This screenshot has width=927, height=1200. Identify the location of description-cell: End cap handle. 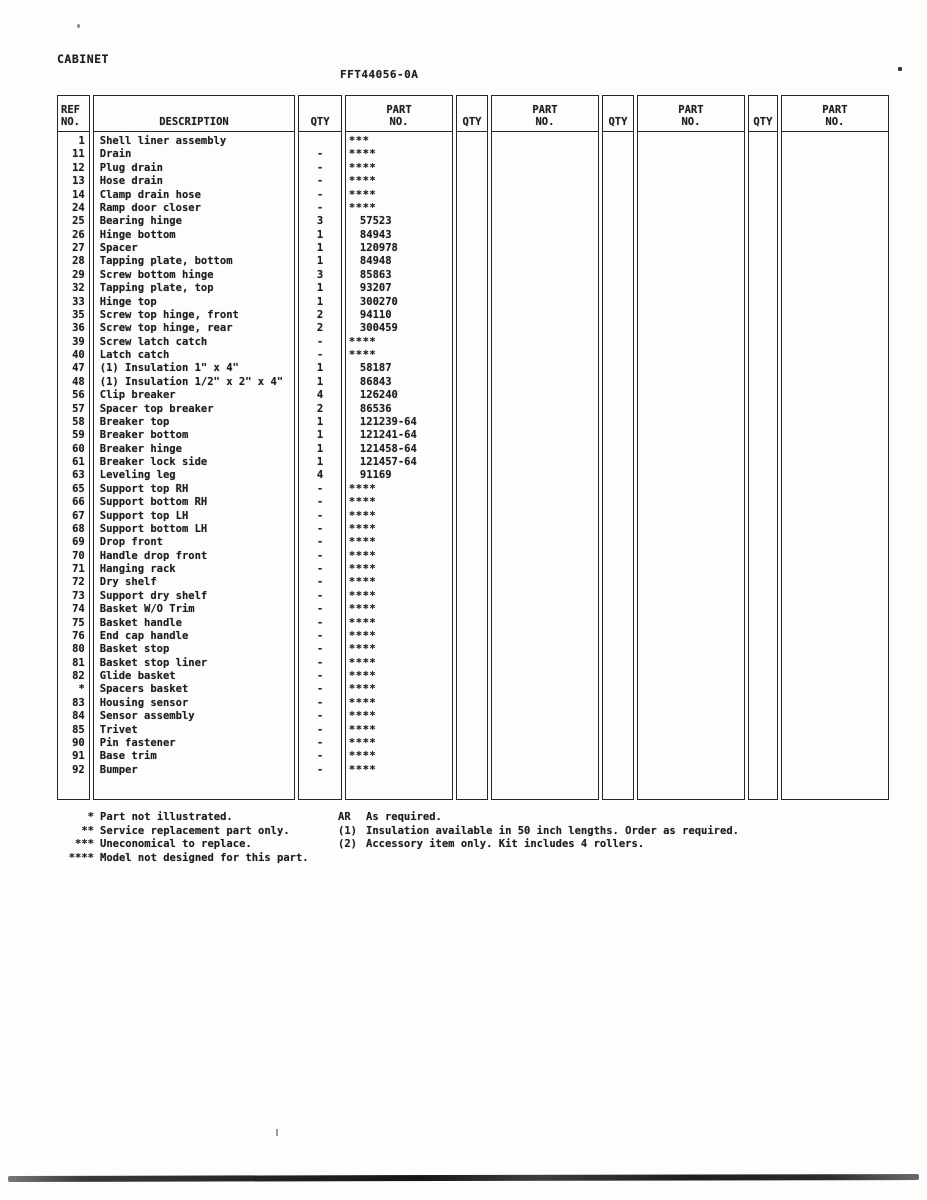
(144, 635).